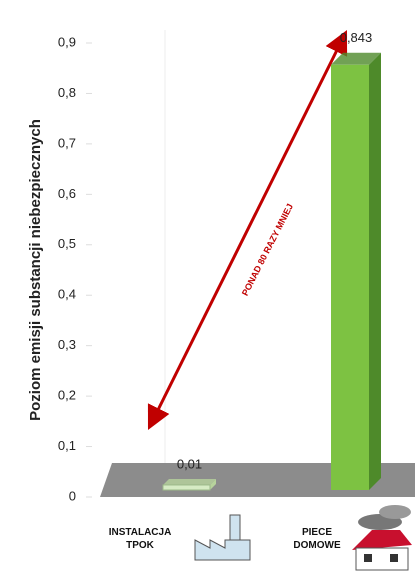  I want to click on y-tick-label: 0,4, so click(67, 294).